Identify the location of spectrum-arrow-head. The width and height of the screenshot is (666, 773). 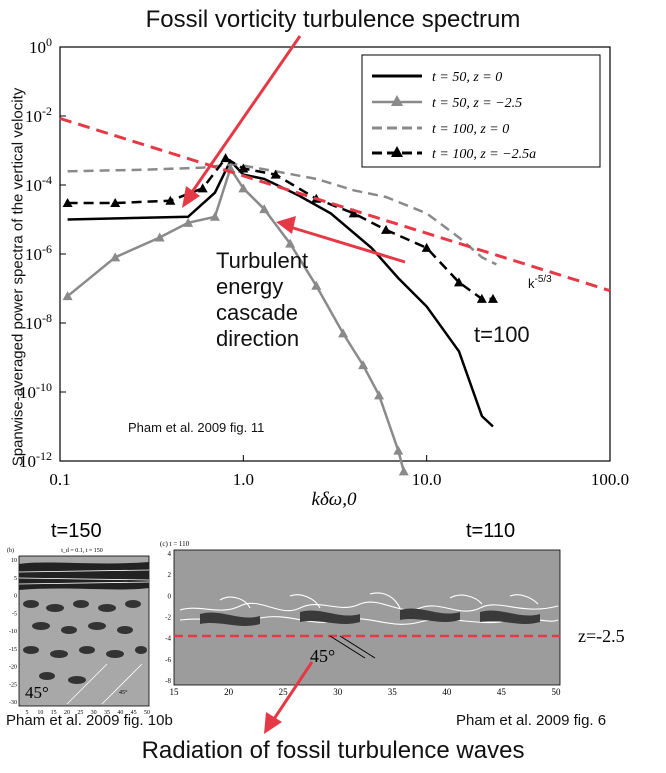
(191, 197).